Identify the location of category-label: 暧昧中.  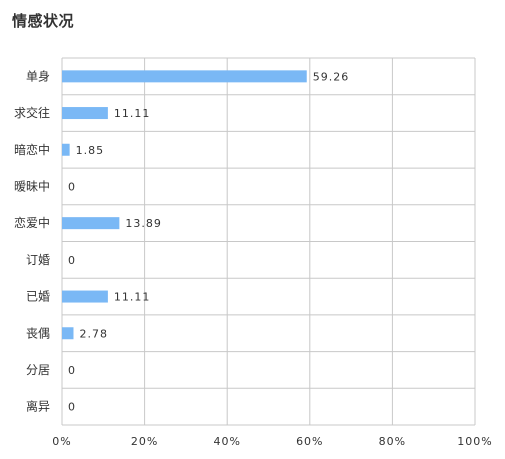
(32, 185).